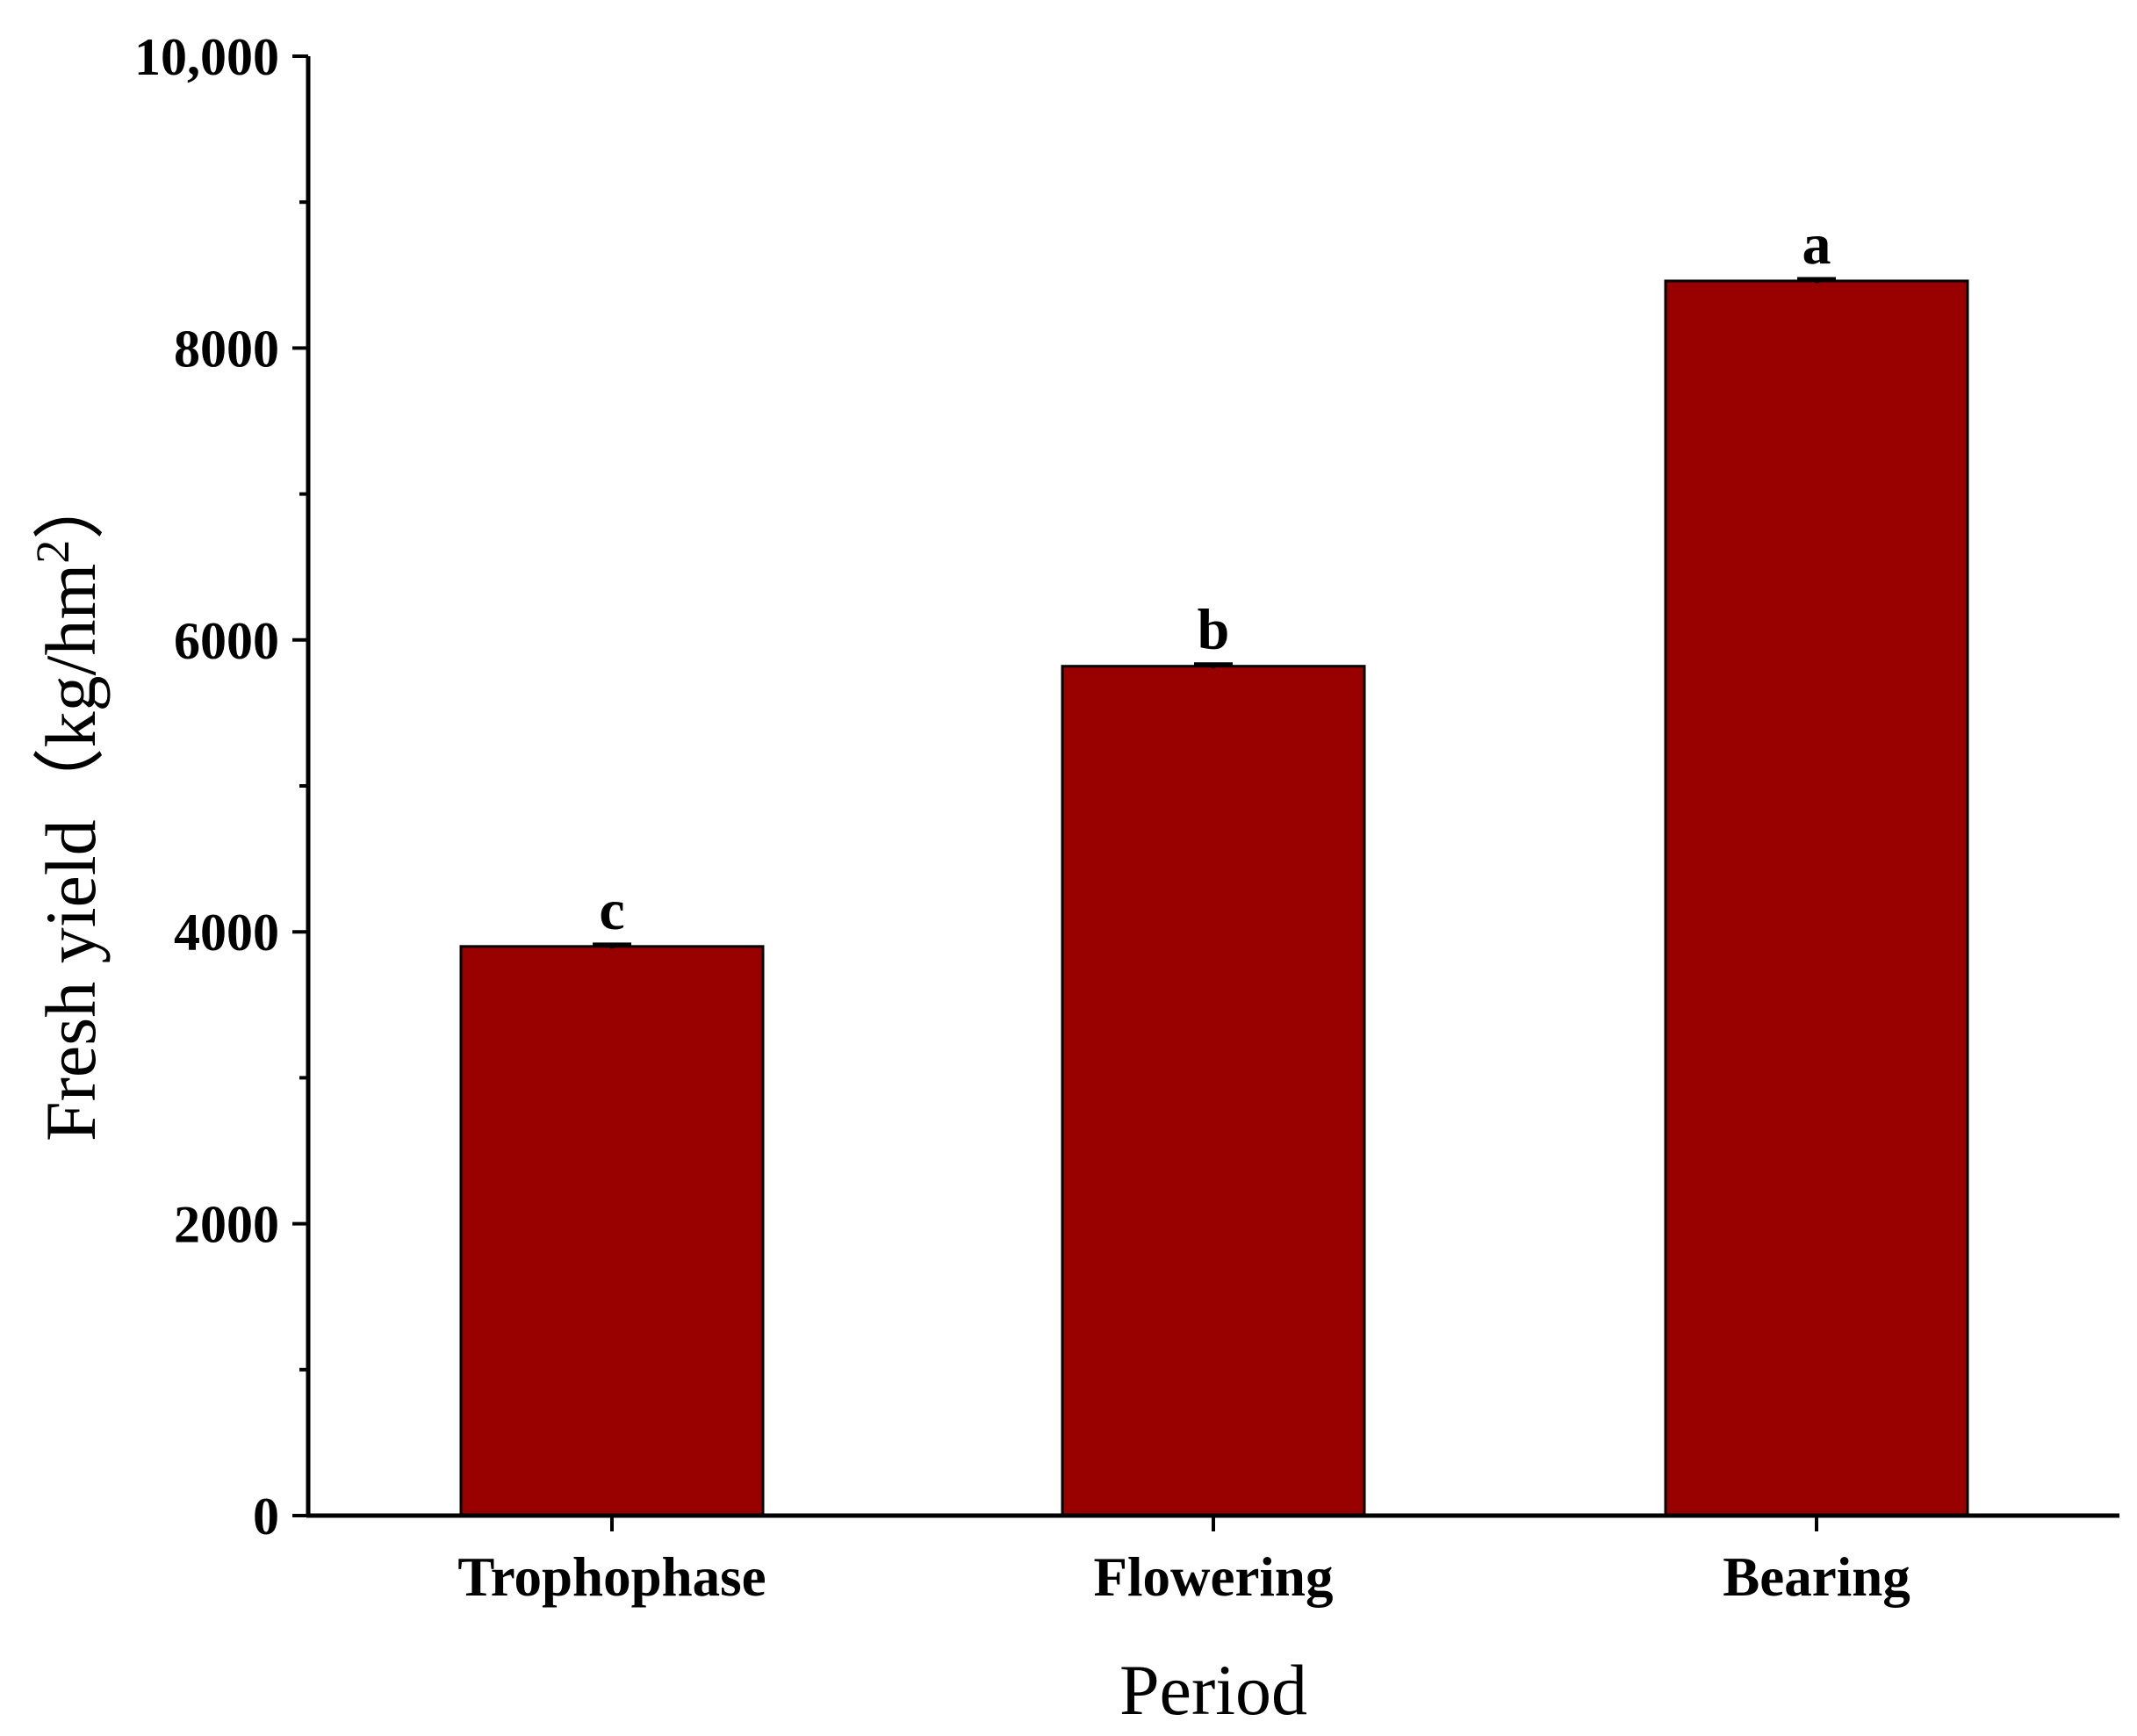 This screenshot has width=2137, height=1736. What do you see at coordinates (611, 910) in the screenshot?
I see `significance-label-trophophase: c` at bounding box center [611, 910].